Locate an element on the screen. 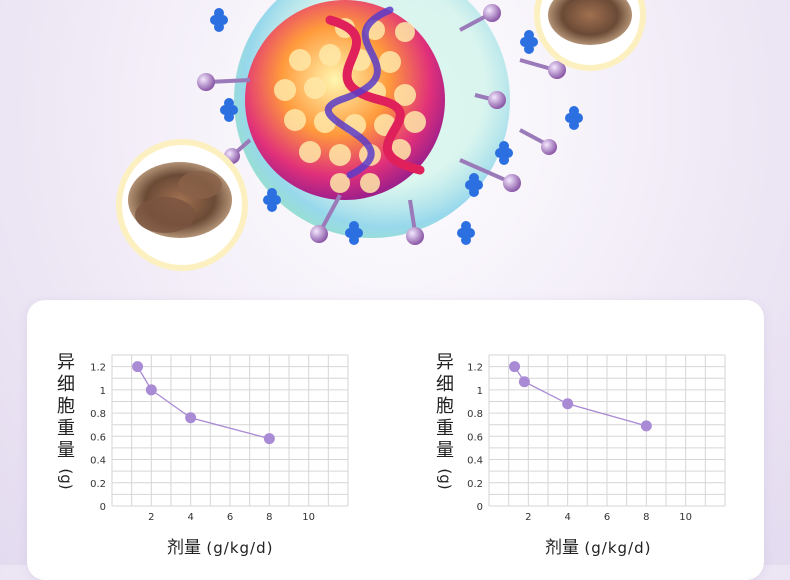  dna-helix is located at coordinates (375, 95).